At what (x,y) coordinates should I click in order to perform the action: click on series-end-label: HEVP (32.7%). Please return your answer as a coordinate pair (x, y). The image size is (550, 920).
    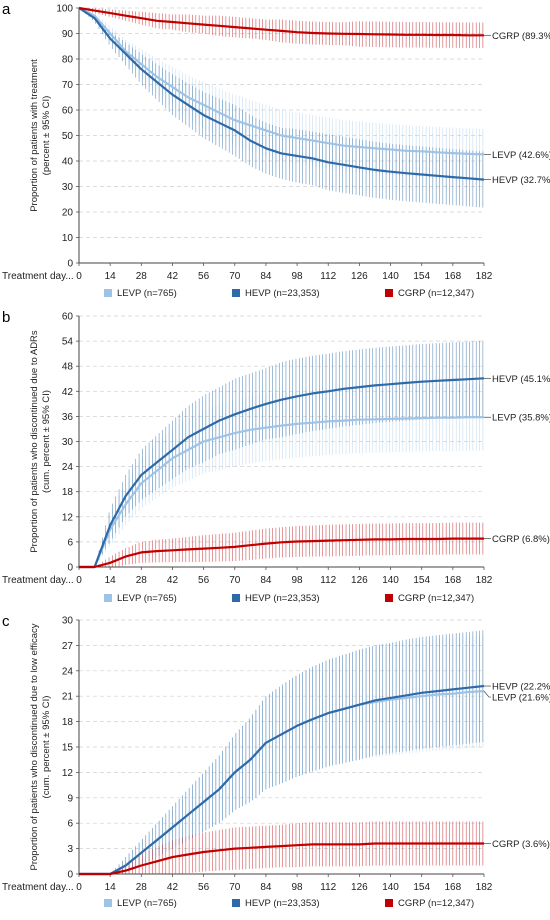
    Looking at the image, I should click on (521, 180).